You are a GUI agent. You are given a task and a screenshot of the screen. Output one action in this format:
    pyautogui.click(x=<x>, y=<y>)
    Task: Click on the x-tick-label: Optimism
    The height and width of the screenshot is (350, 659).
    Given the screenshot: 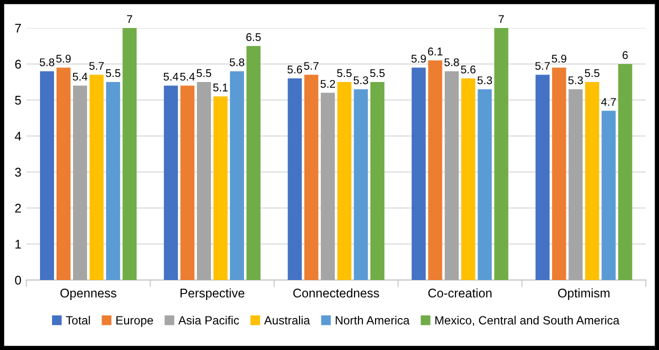 What is the action you would take?
    pyautogui.click(x=584, y=294)
    